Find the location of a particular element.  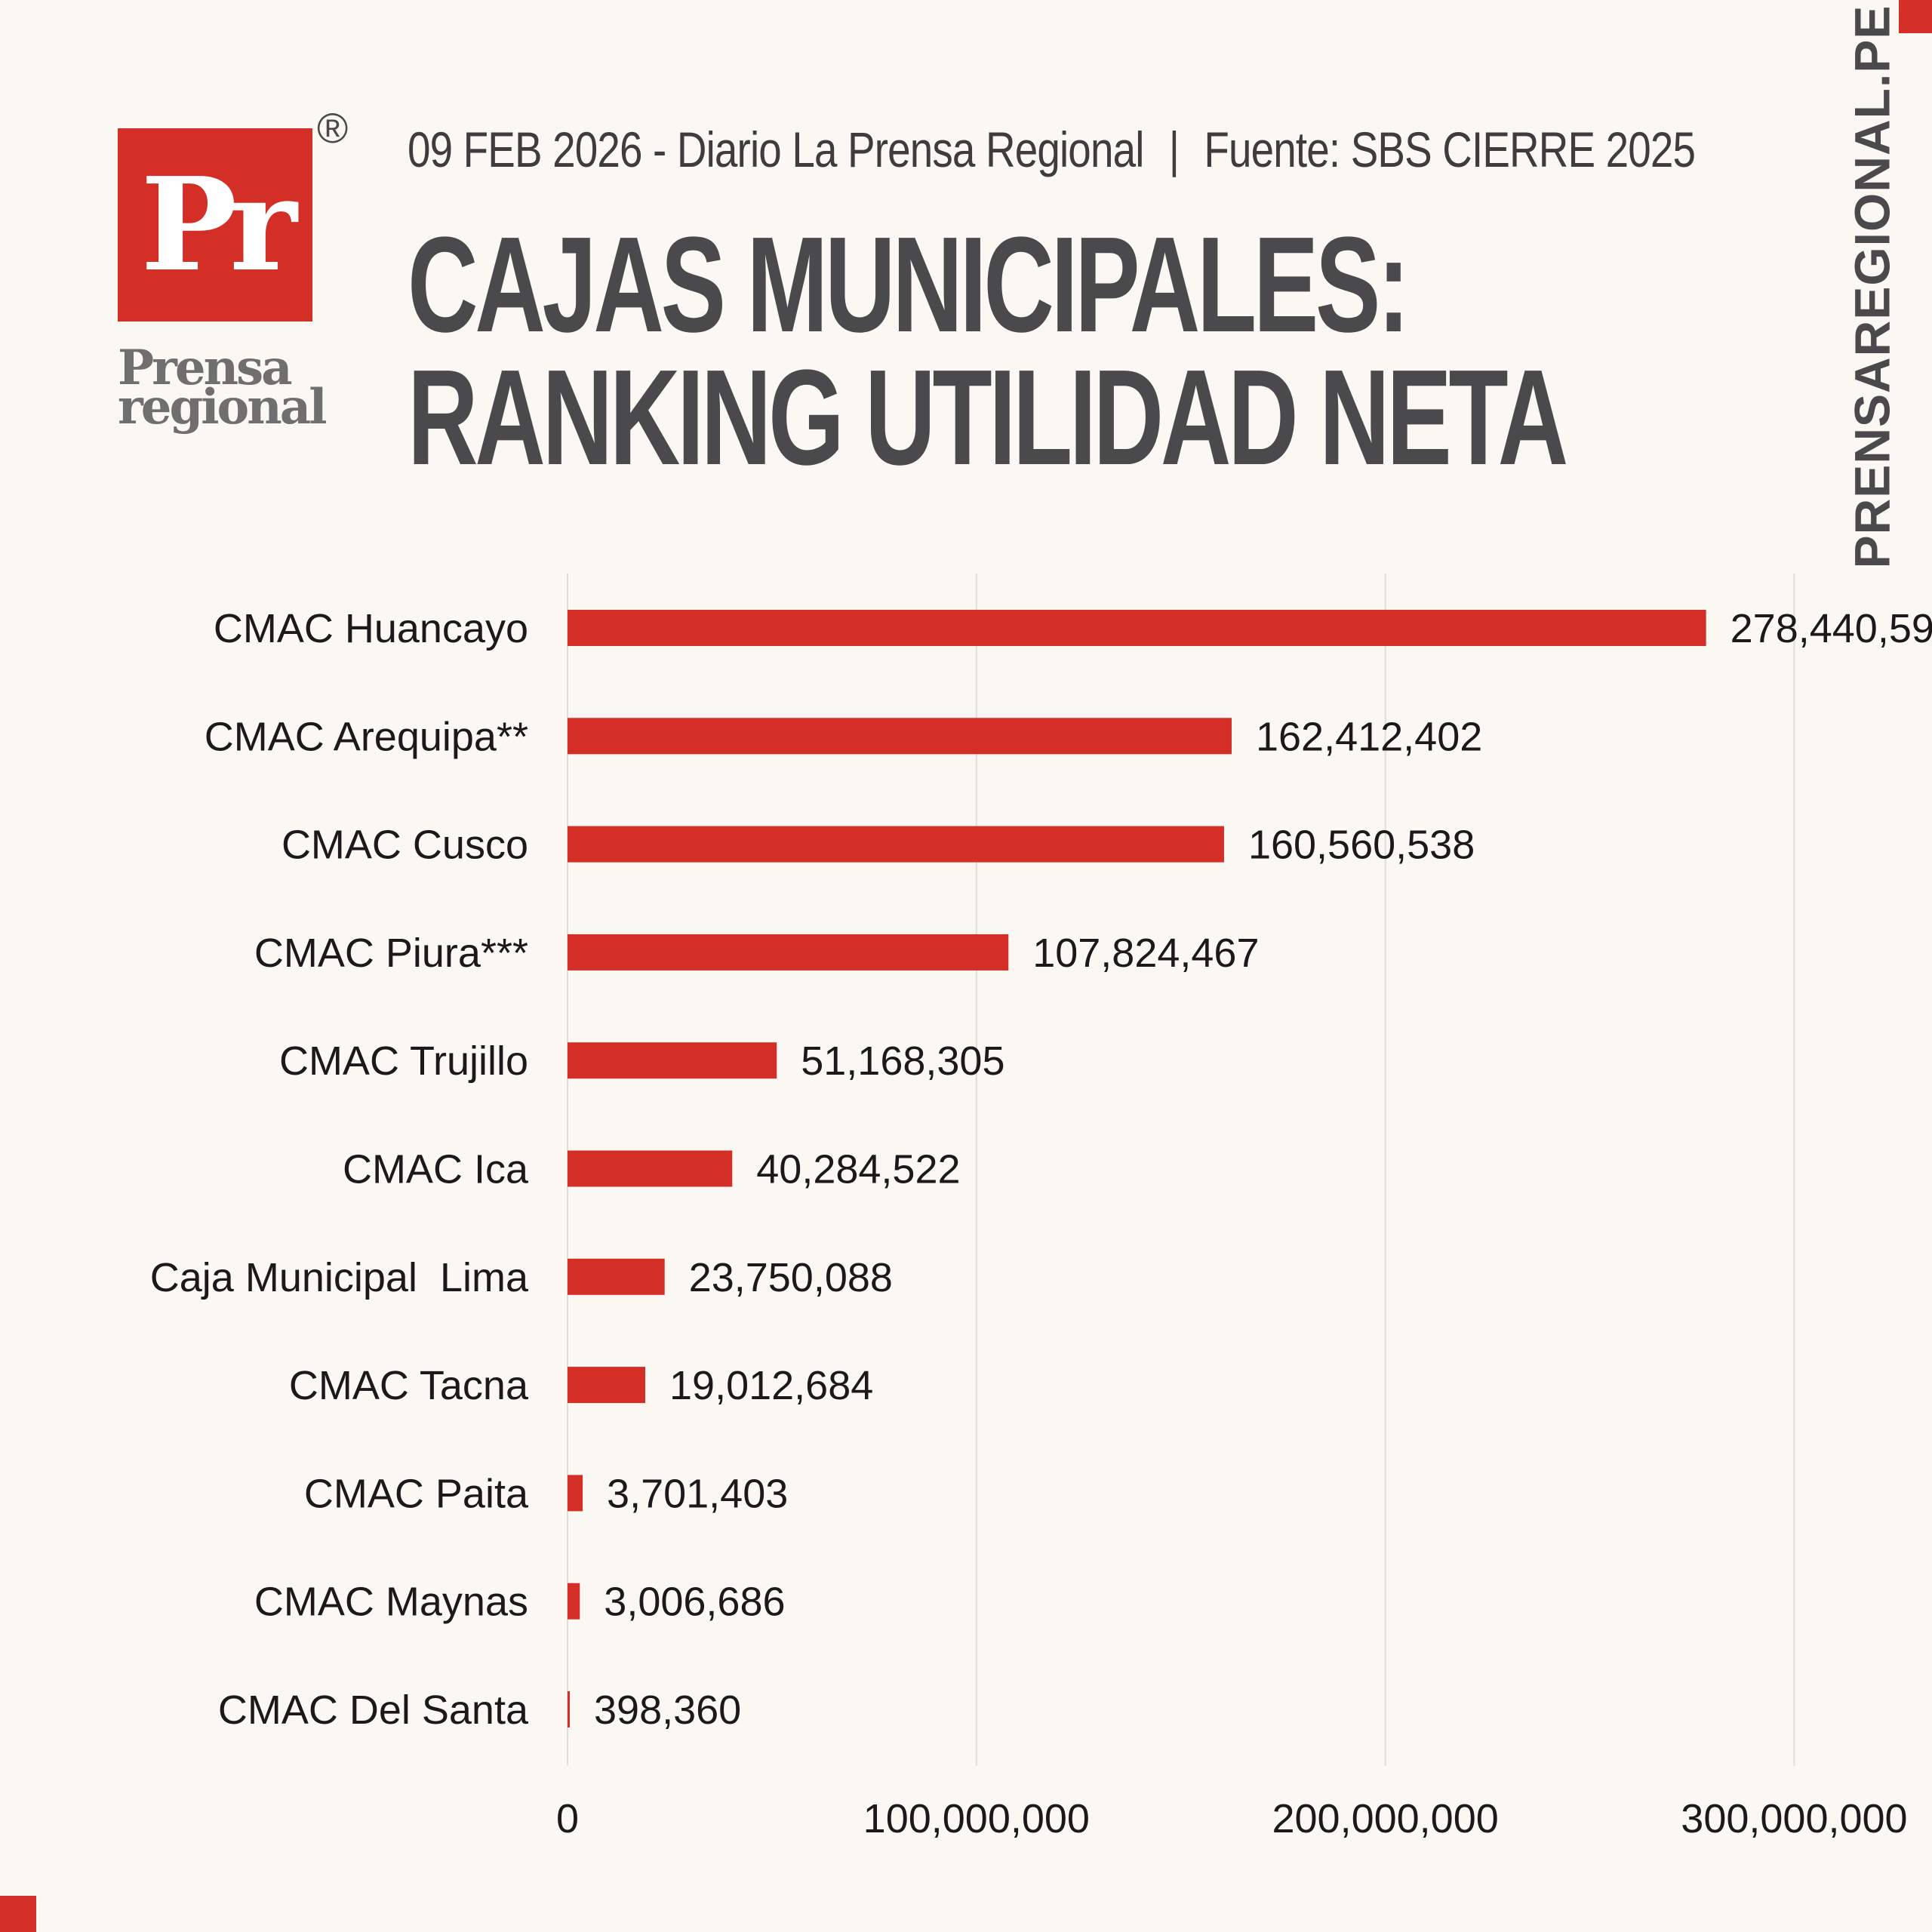

value-label: 162,412,402 is located at coordinates (1369, 736).